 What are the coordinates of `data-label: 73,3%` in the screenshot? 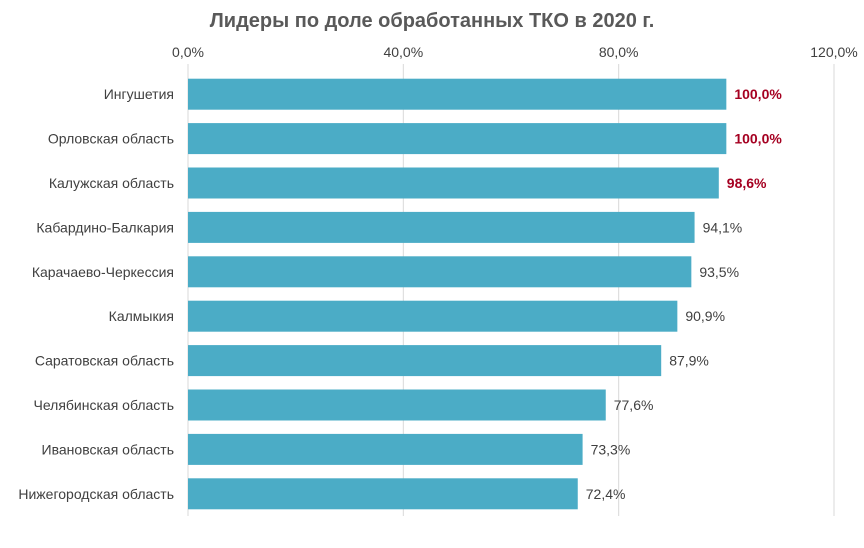 It's located at (611, 449).